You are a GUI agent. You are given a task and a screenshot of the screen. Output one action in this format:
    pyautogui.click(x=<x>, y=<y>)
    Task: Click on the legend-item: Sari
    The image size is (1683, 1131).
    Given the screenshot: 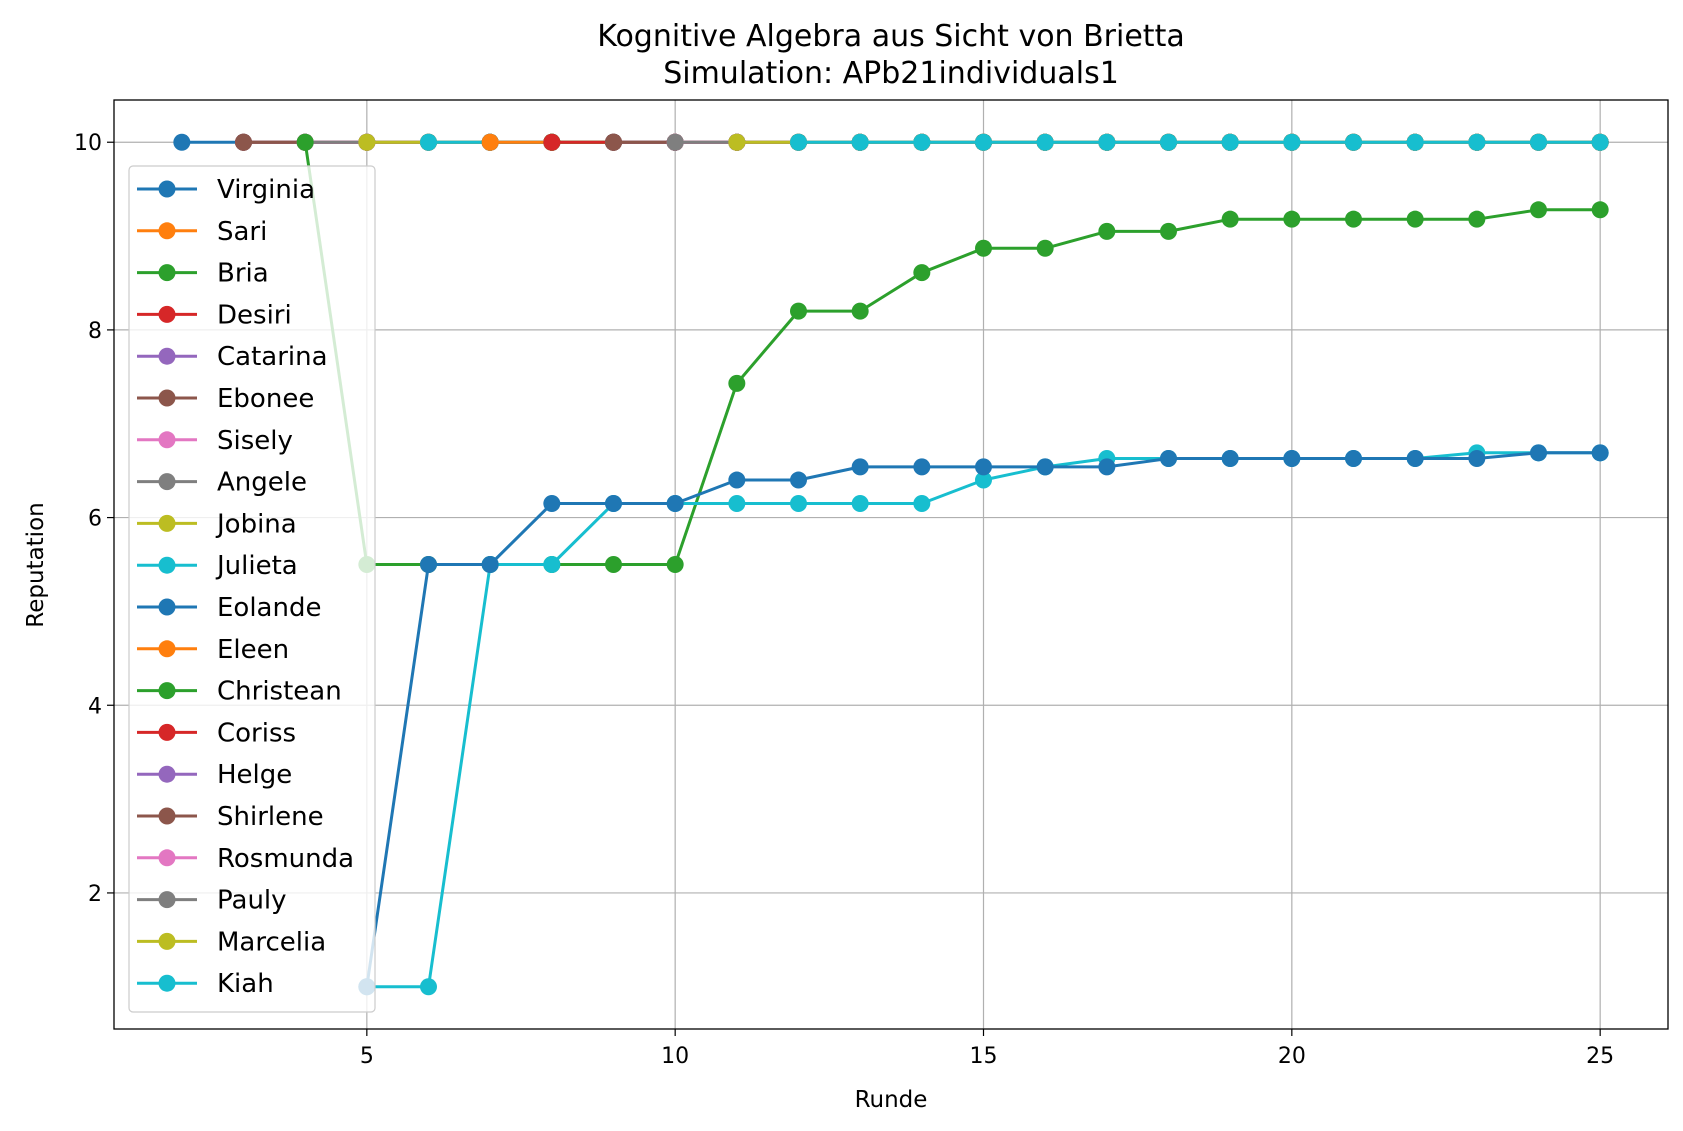 What is the action you would take?
    pyautogui.click(x=202, y=232)
    